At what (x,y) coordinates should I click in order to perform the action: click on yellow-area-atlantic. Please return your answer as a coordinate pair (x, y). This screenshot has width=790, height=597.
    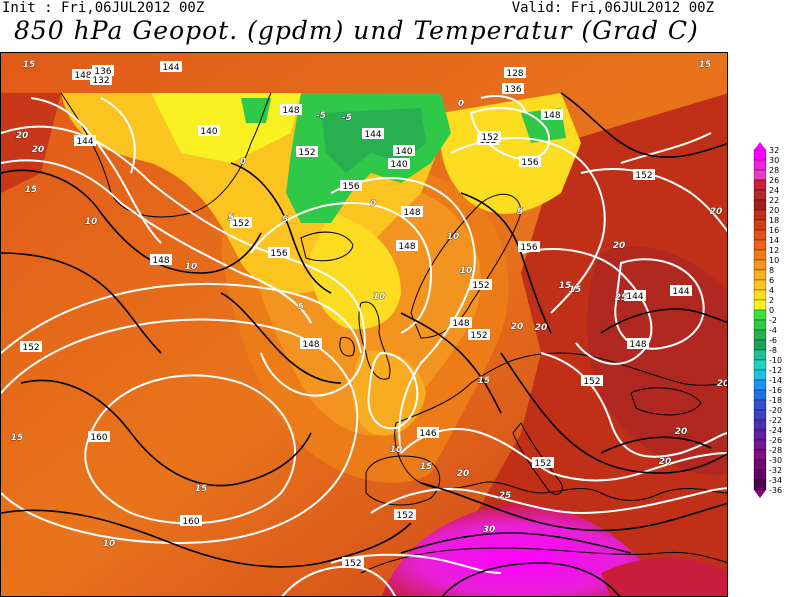
    Looking at the image, I should click on (355, 271).